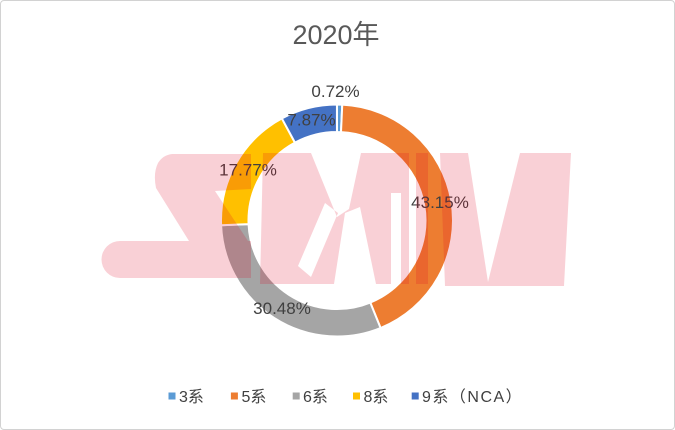  Describe the element at coordinates (191, 397) in the screenshot. I see `svg-text: 3系` at that location.